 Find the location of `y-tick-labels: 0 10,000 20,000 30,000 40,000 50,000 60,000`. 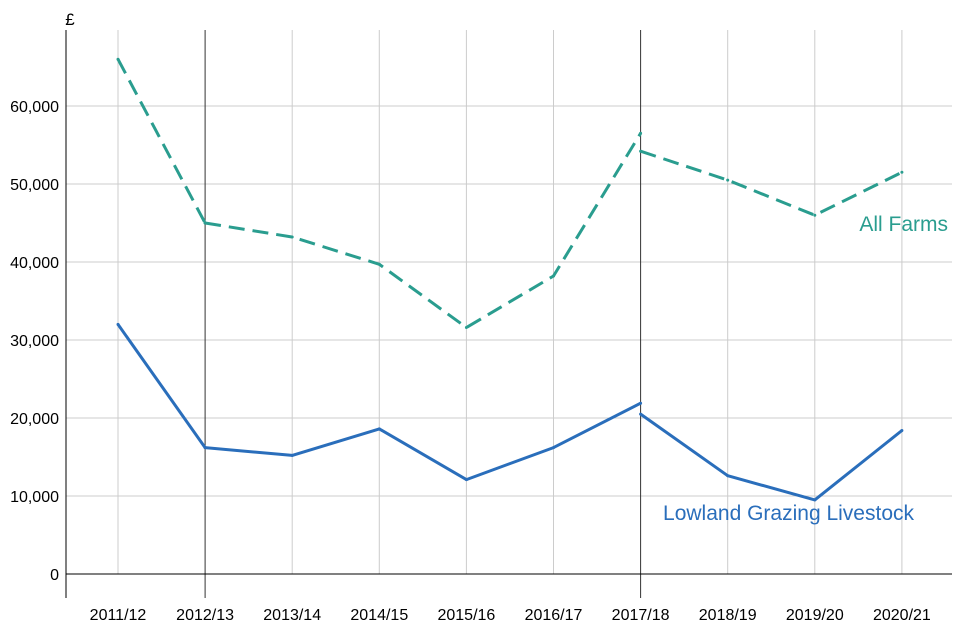

y-tick-labels: 0 10,000 20,000 30,000 40,000 50,000 60,000 is located at coordinates (34, 341).